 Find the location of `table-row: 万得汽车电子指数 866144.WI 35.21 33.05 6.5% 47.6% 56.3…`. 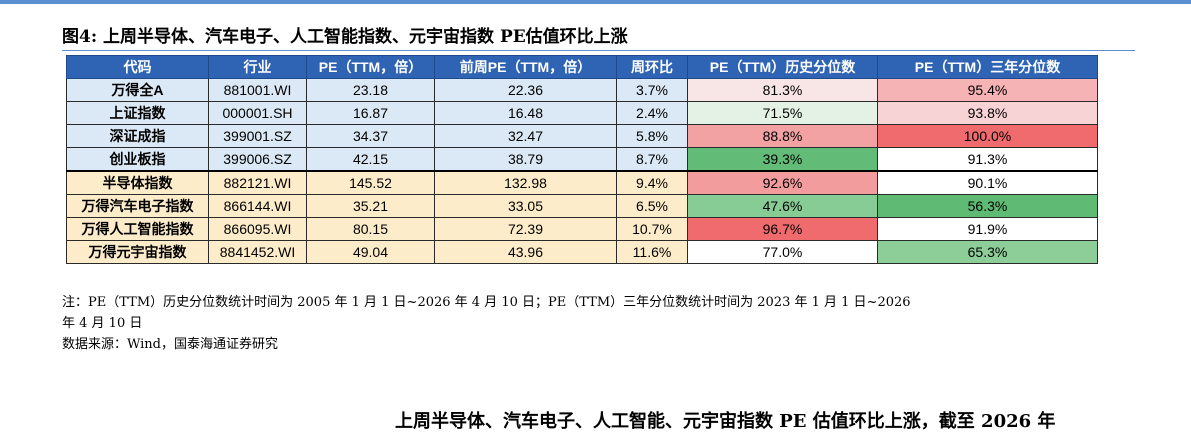

table-row: 万得汽车电子指数 866144.WI 35.21 33.05 6.5% 47.6% 56.3… is located at coordinates (582, 206).